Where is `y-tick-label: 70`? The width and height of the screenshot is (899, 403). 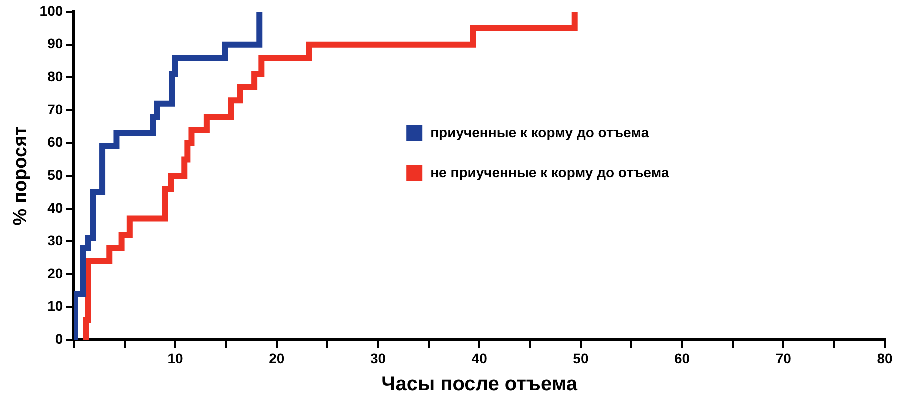
y-tick-label: 70 is located at coordinates (56, 109).